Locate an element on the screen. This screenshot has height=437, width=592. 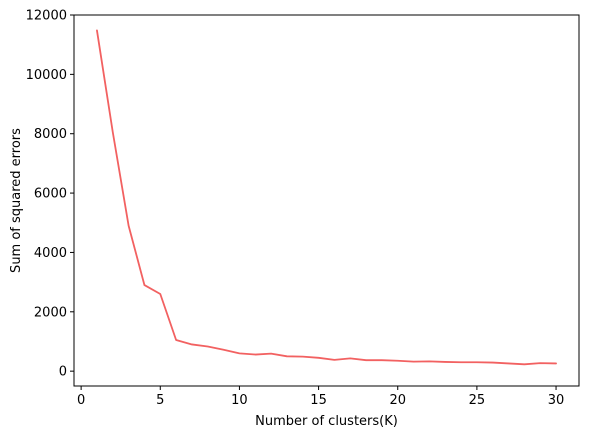
x-tick-label: 5 is located at coordinates (160, 400).